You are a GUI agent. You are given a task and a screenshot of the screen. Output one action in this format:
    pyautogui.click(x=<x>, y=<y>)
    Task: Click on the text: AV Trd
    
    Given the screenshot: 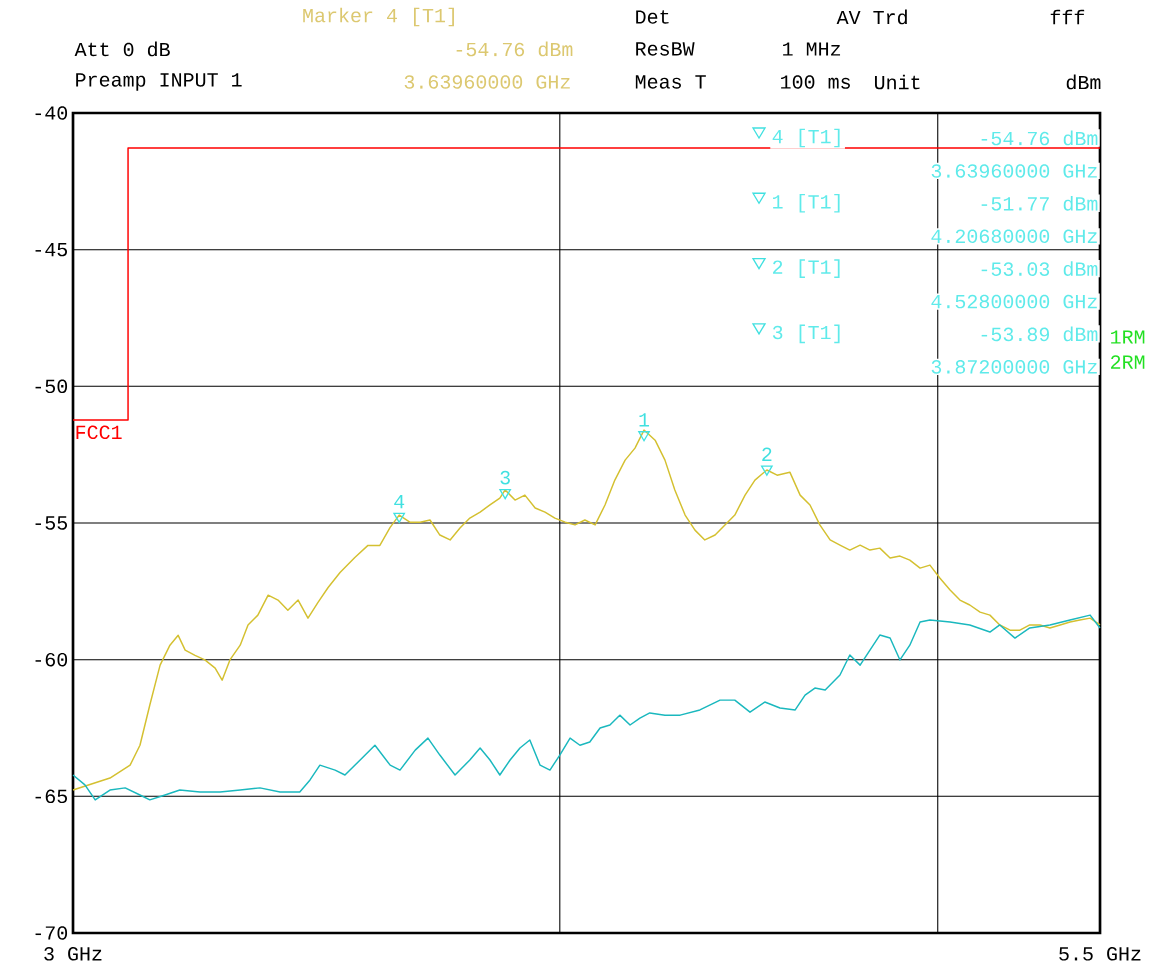 What is the action you would take?
    pyautogui.click(x=871, y=17)
    